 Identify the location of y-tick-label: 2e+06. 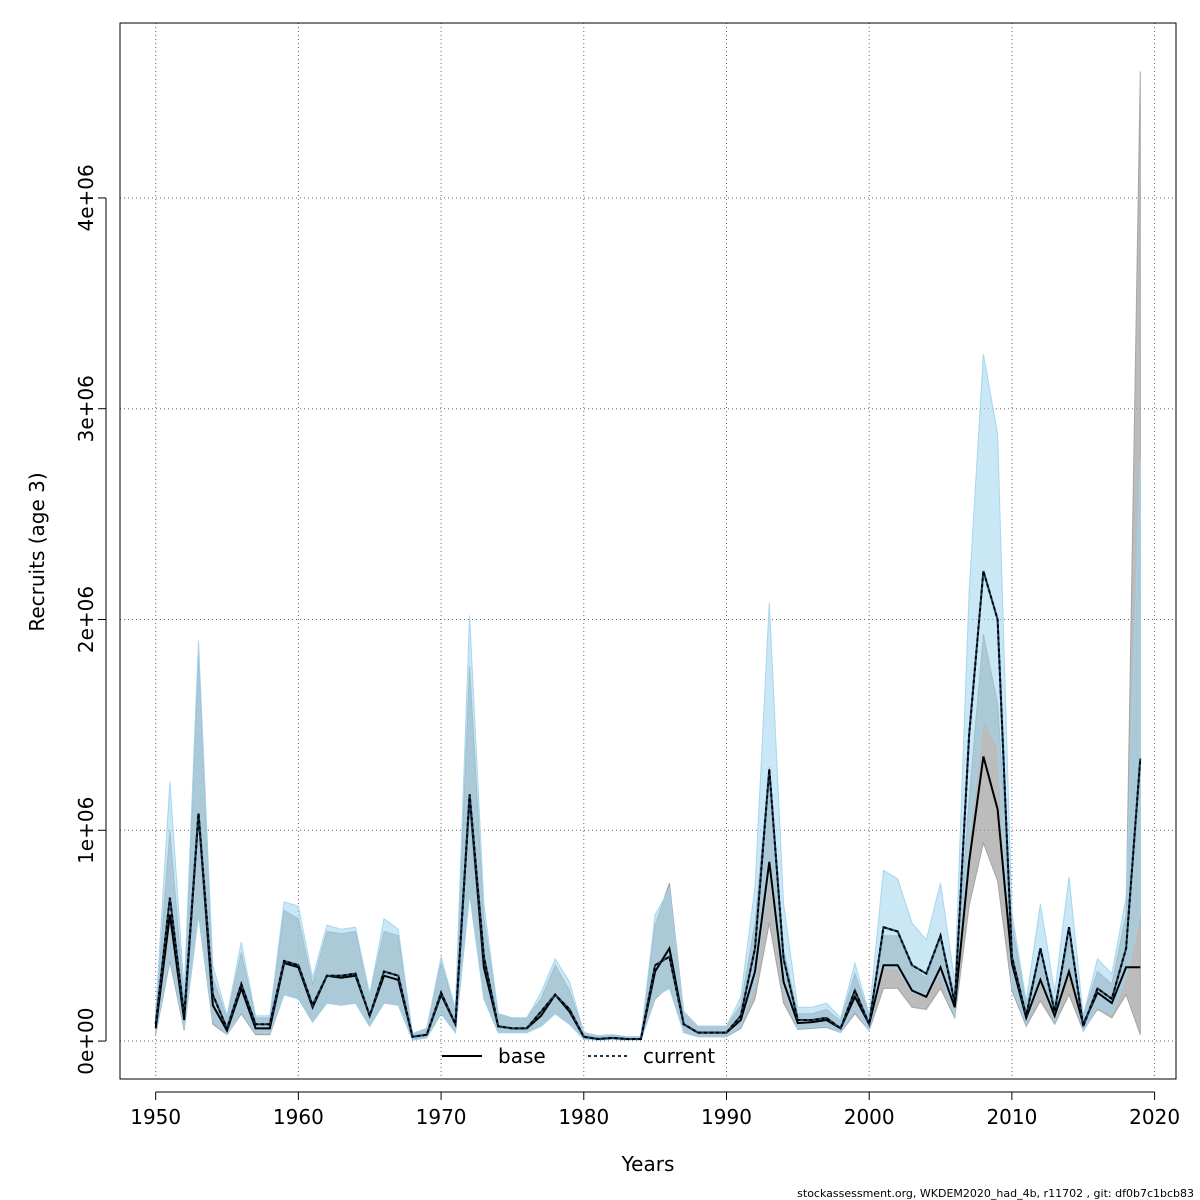
(86, 619).